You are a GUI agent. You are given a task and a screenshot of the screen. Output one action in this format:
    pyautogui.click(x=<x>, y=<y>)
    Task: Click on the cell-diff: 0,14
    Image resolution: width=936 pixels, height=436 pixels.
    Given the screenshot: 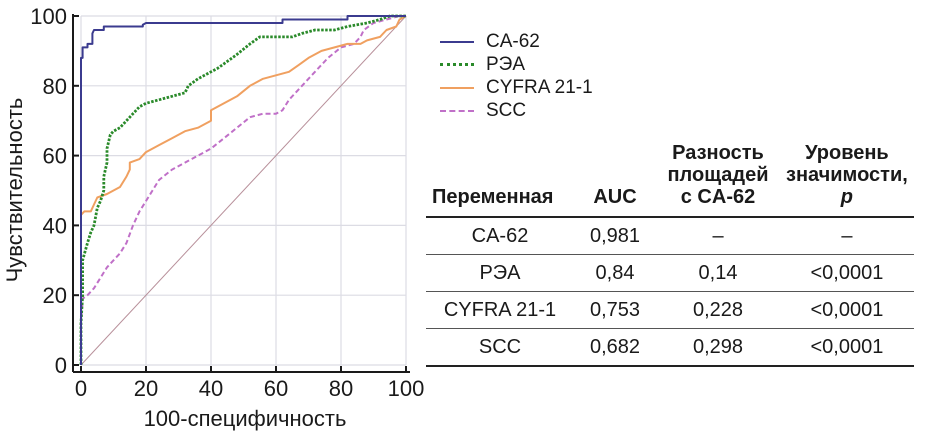 What is the action you would take?
    pyautogui.click(x=718, y=273)
    